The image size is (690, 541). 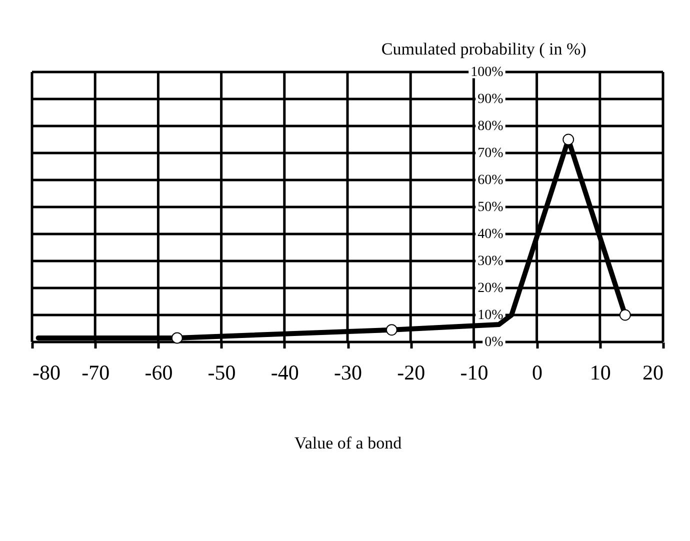 I want to click on x-tick-label: -80, so click(x=46, y=372).